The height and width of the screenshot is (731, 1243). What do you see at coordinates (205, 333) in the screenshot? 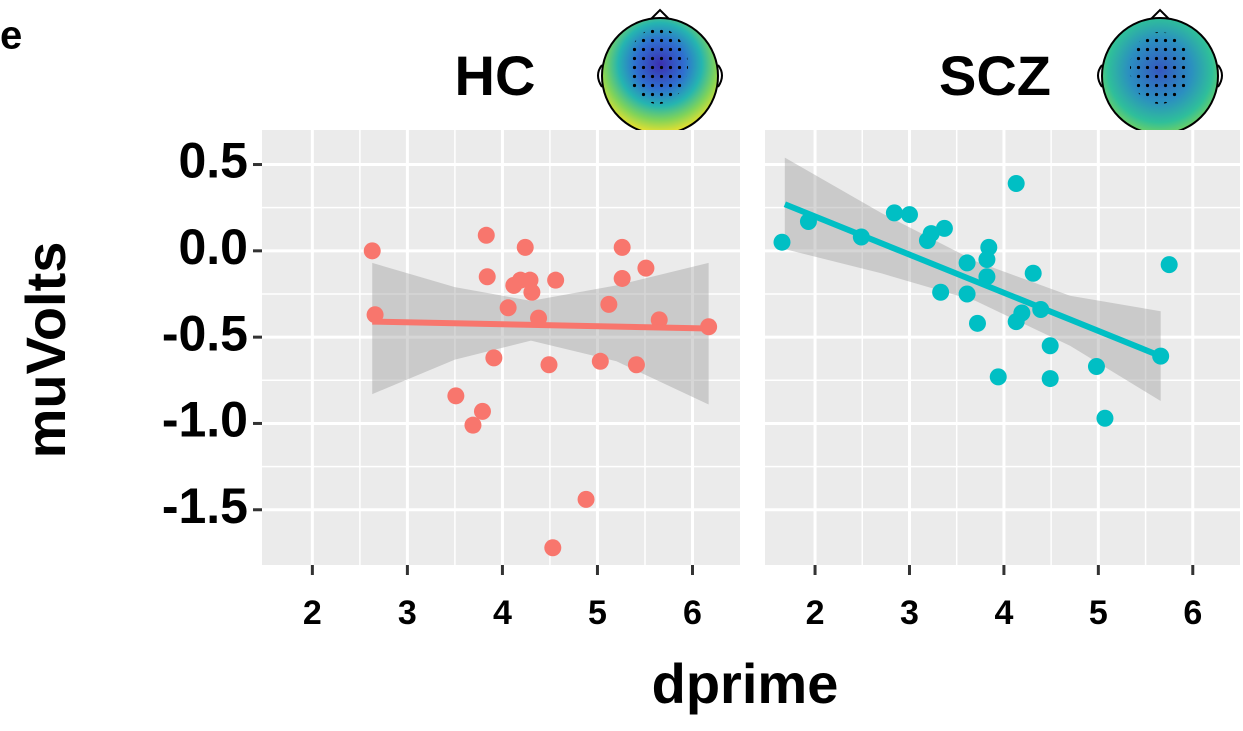
I see `y-tick-label: -0.5` at bounding box center [205, 333].